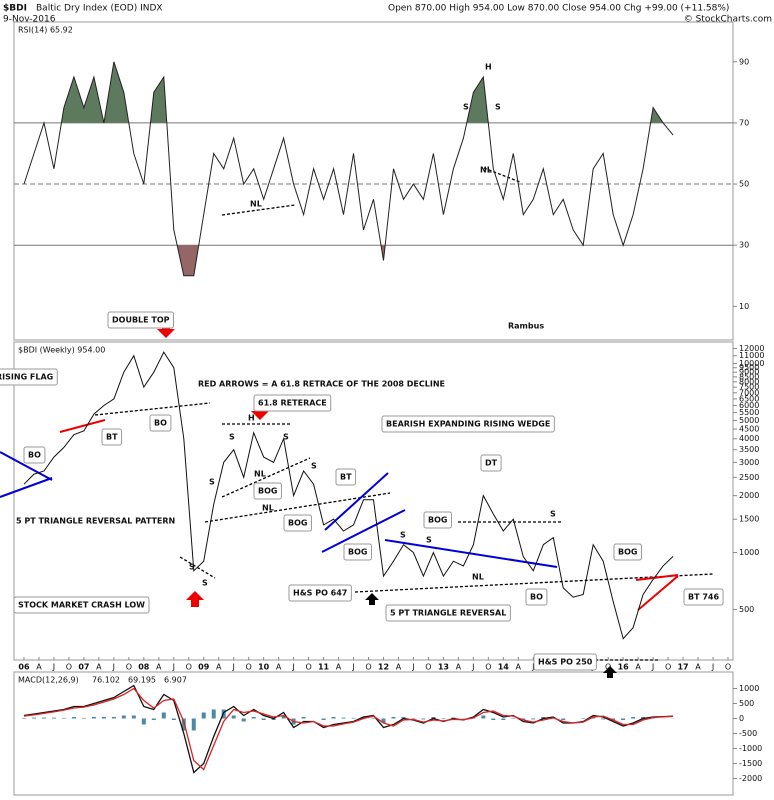 This screenshot has height=800, width=774. Describe the element at coordinates (488, 67) in the screenshot. I see `annotation: H` at that location.